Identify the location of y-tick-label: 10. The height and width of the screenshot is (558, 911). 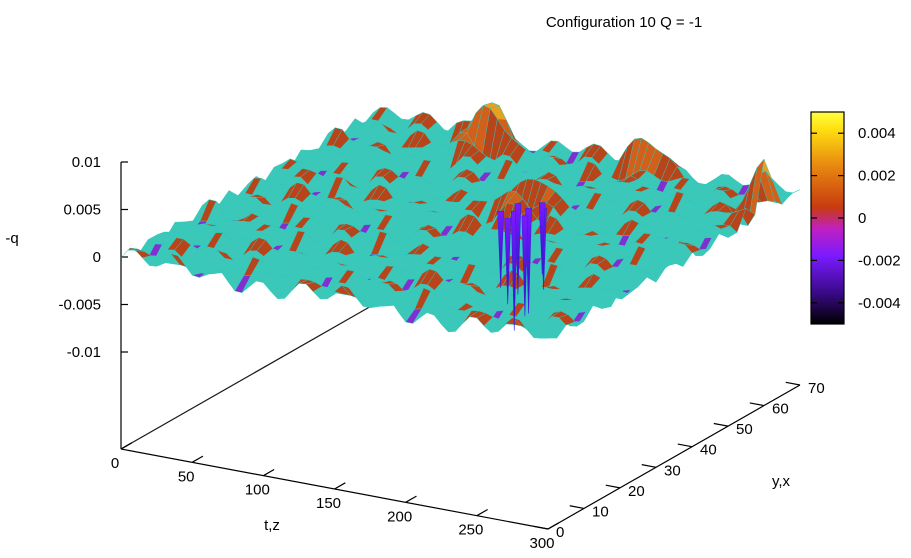
(600, 511).